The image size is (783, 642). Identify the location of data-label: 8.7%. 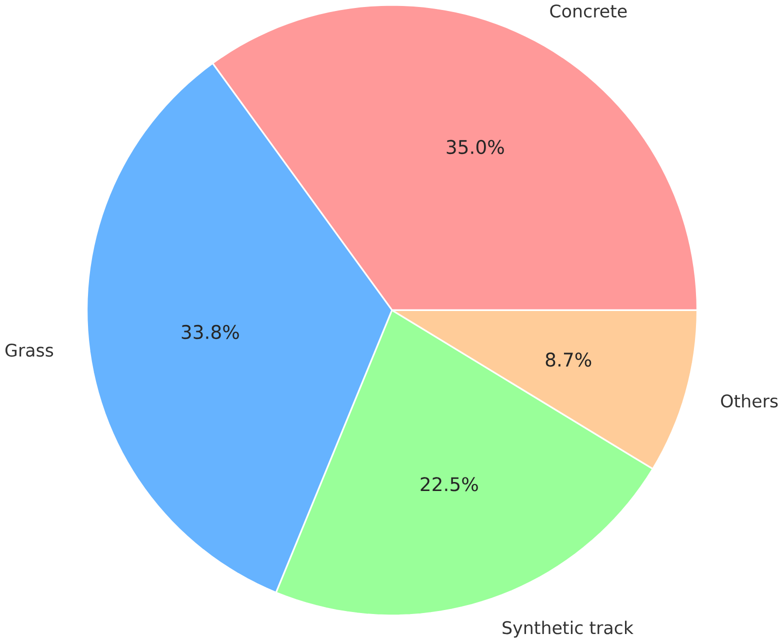
(569, 359).